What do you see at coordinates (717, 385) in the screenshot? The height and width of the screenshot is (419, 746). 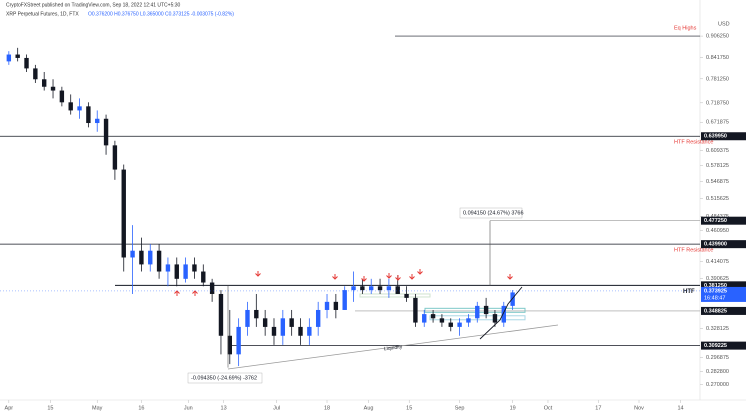 I see `y-tick-label: 0.270000` at bounding box center [717, 385].